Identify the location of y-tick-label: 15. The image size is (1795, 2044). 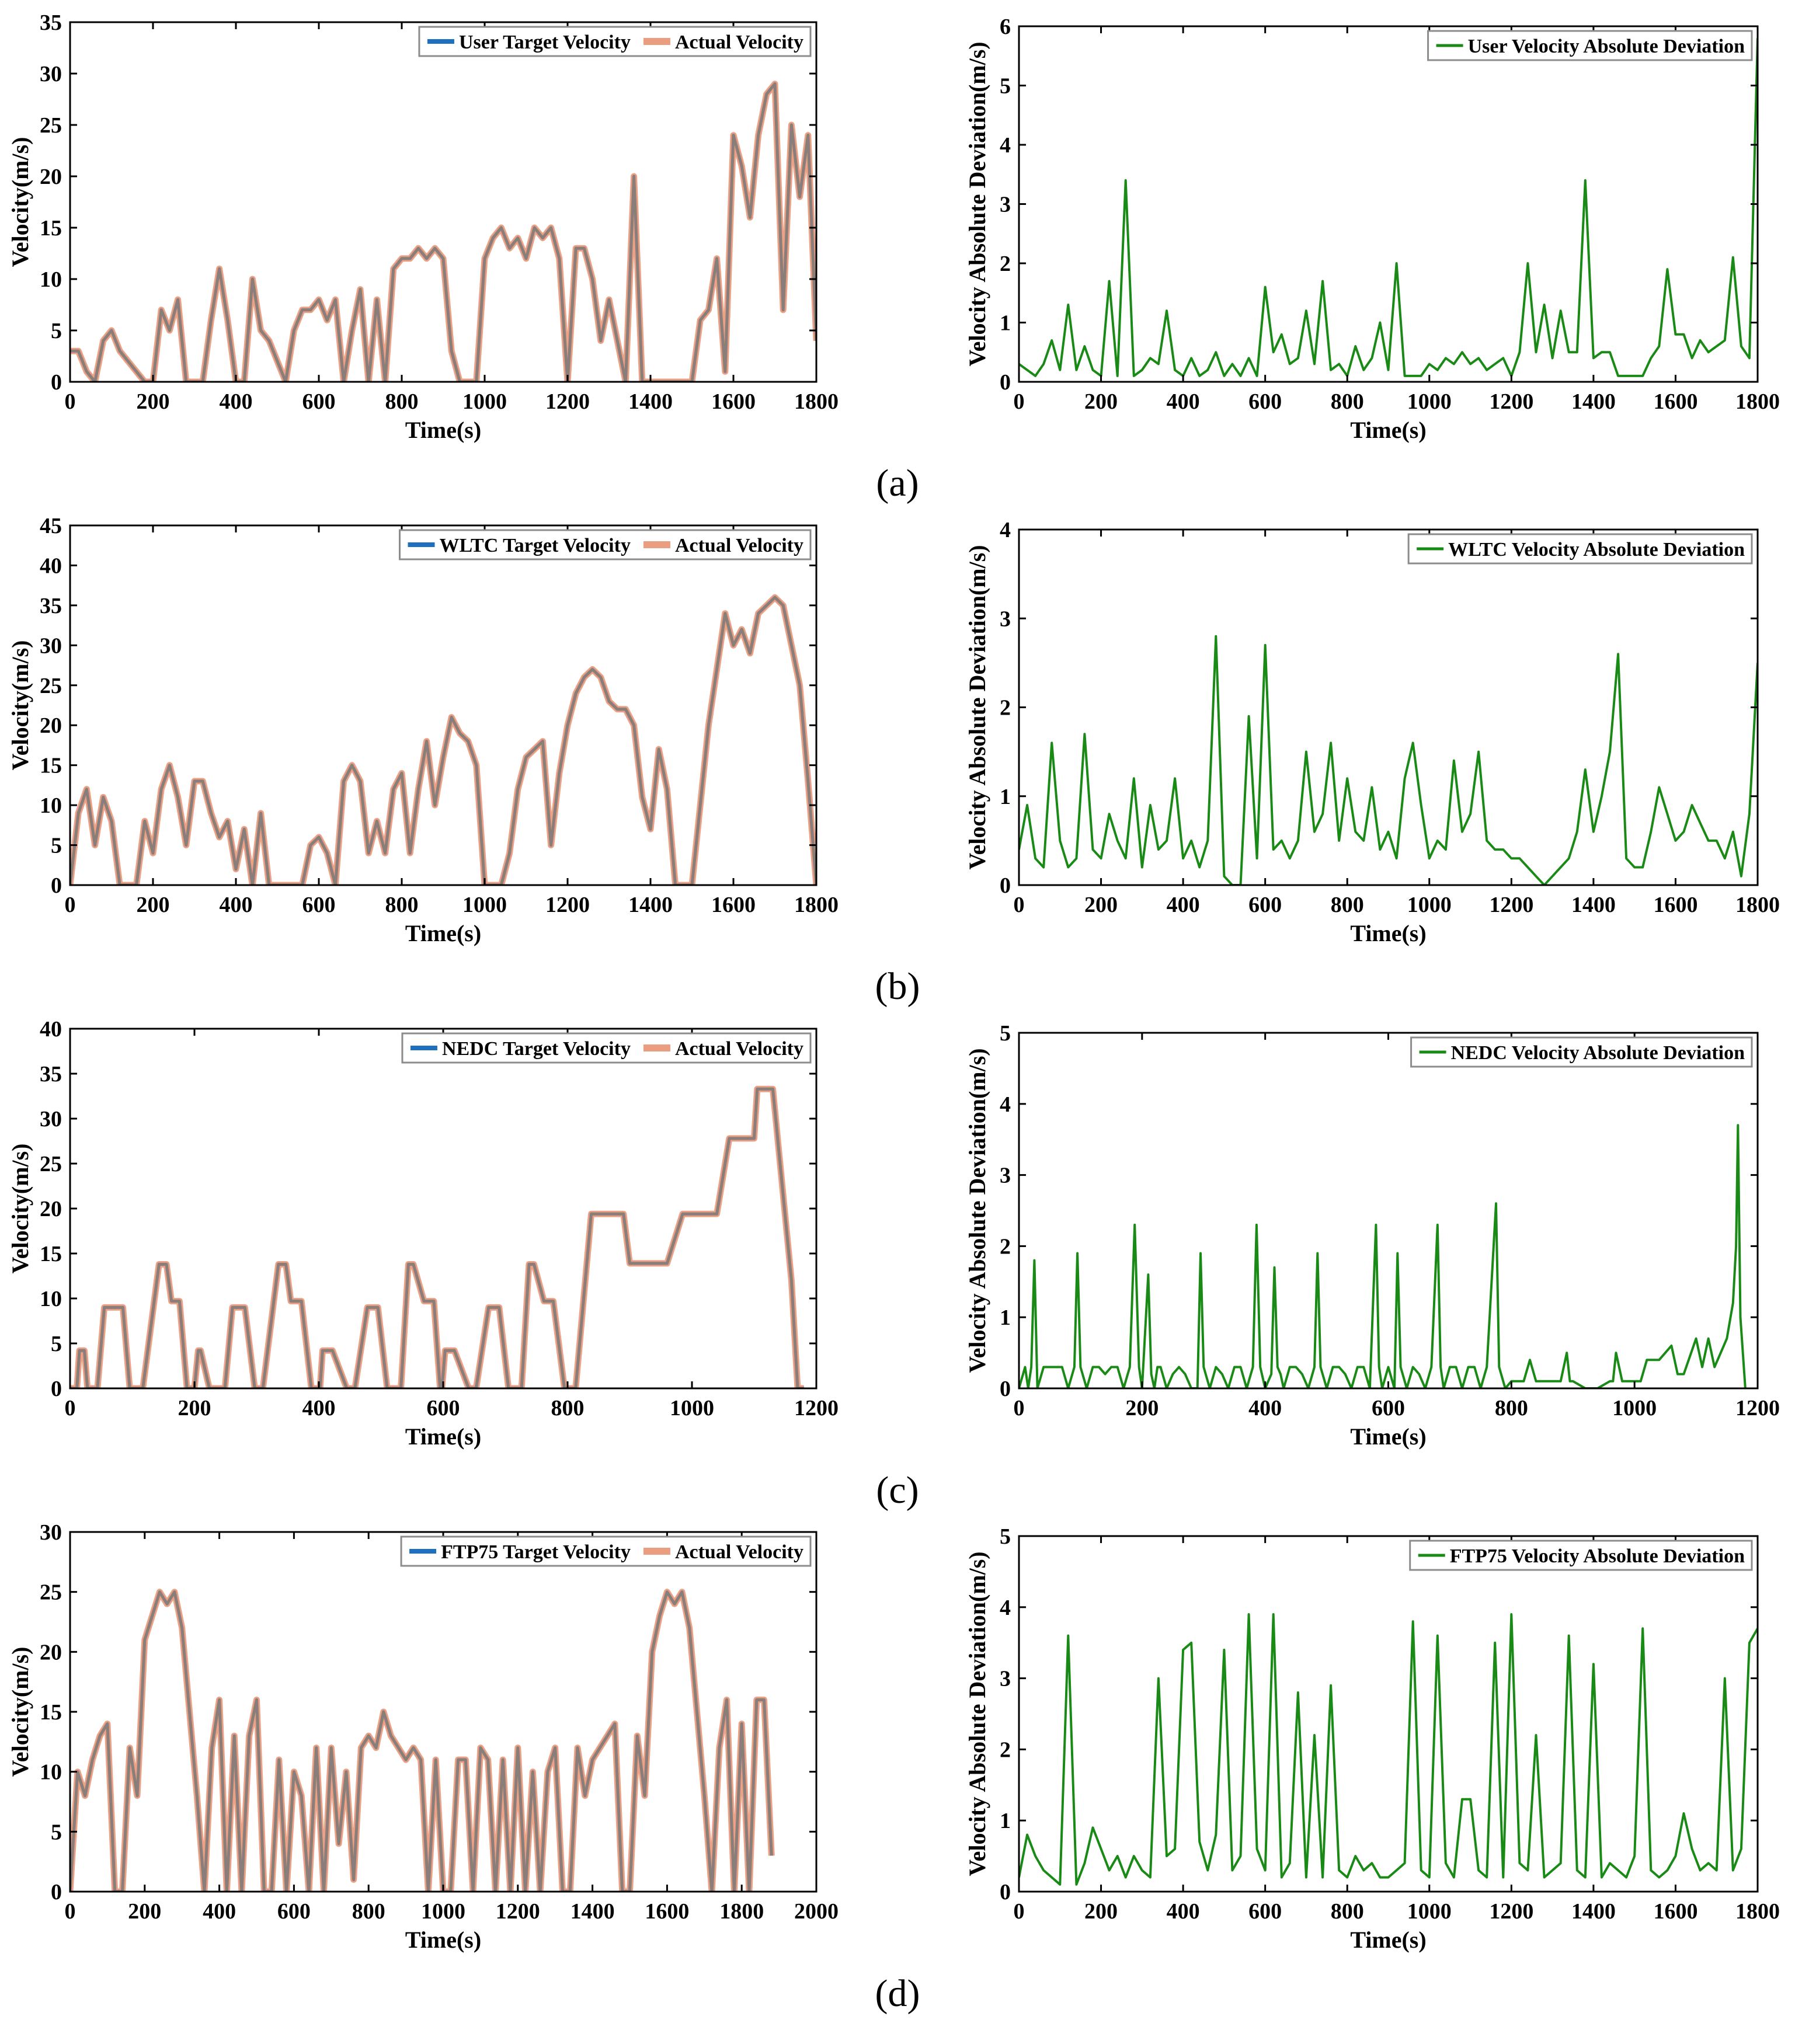
(51, 1254).